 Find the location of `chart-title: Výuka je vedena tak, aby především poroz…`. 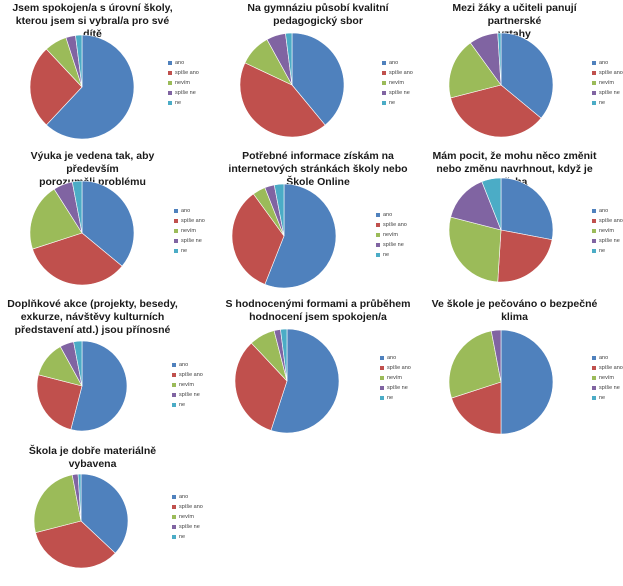

chart-title: Výuka je vedena tak, aby především poroz… is located at coordinates (92, 169).